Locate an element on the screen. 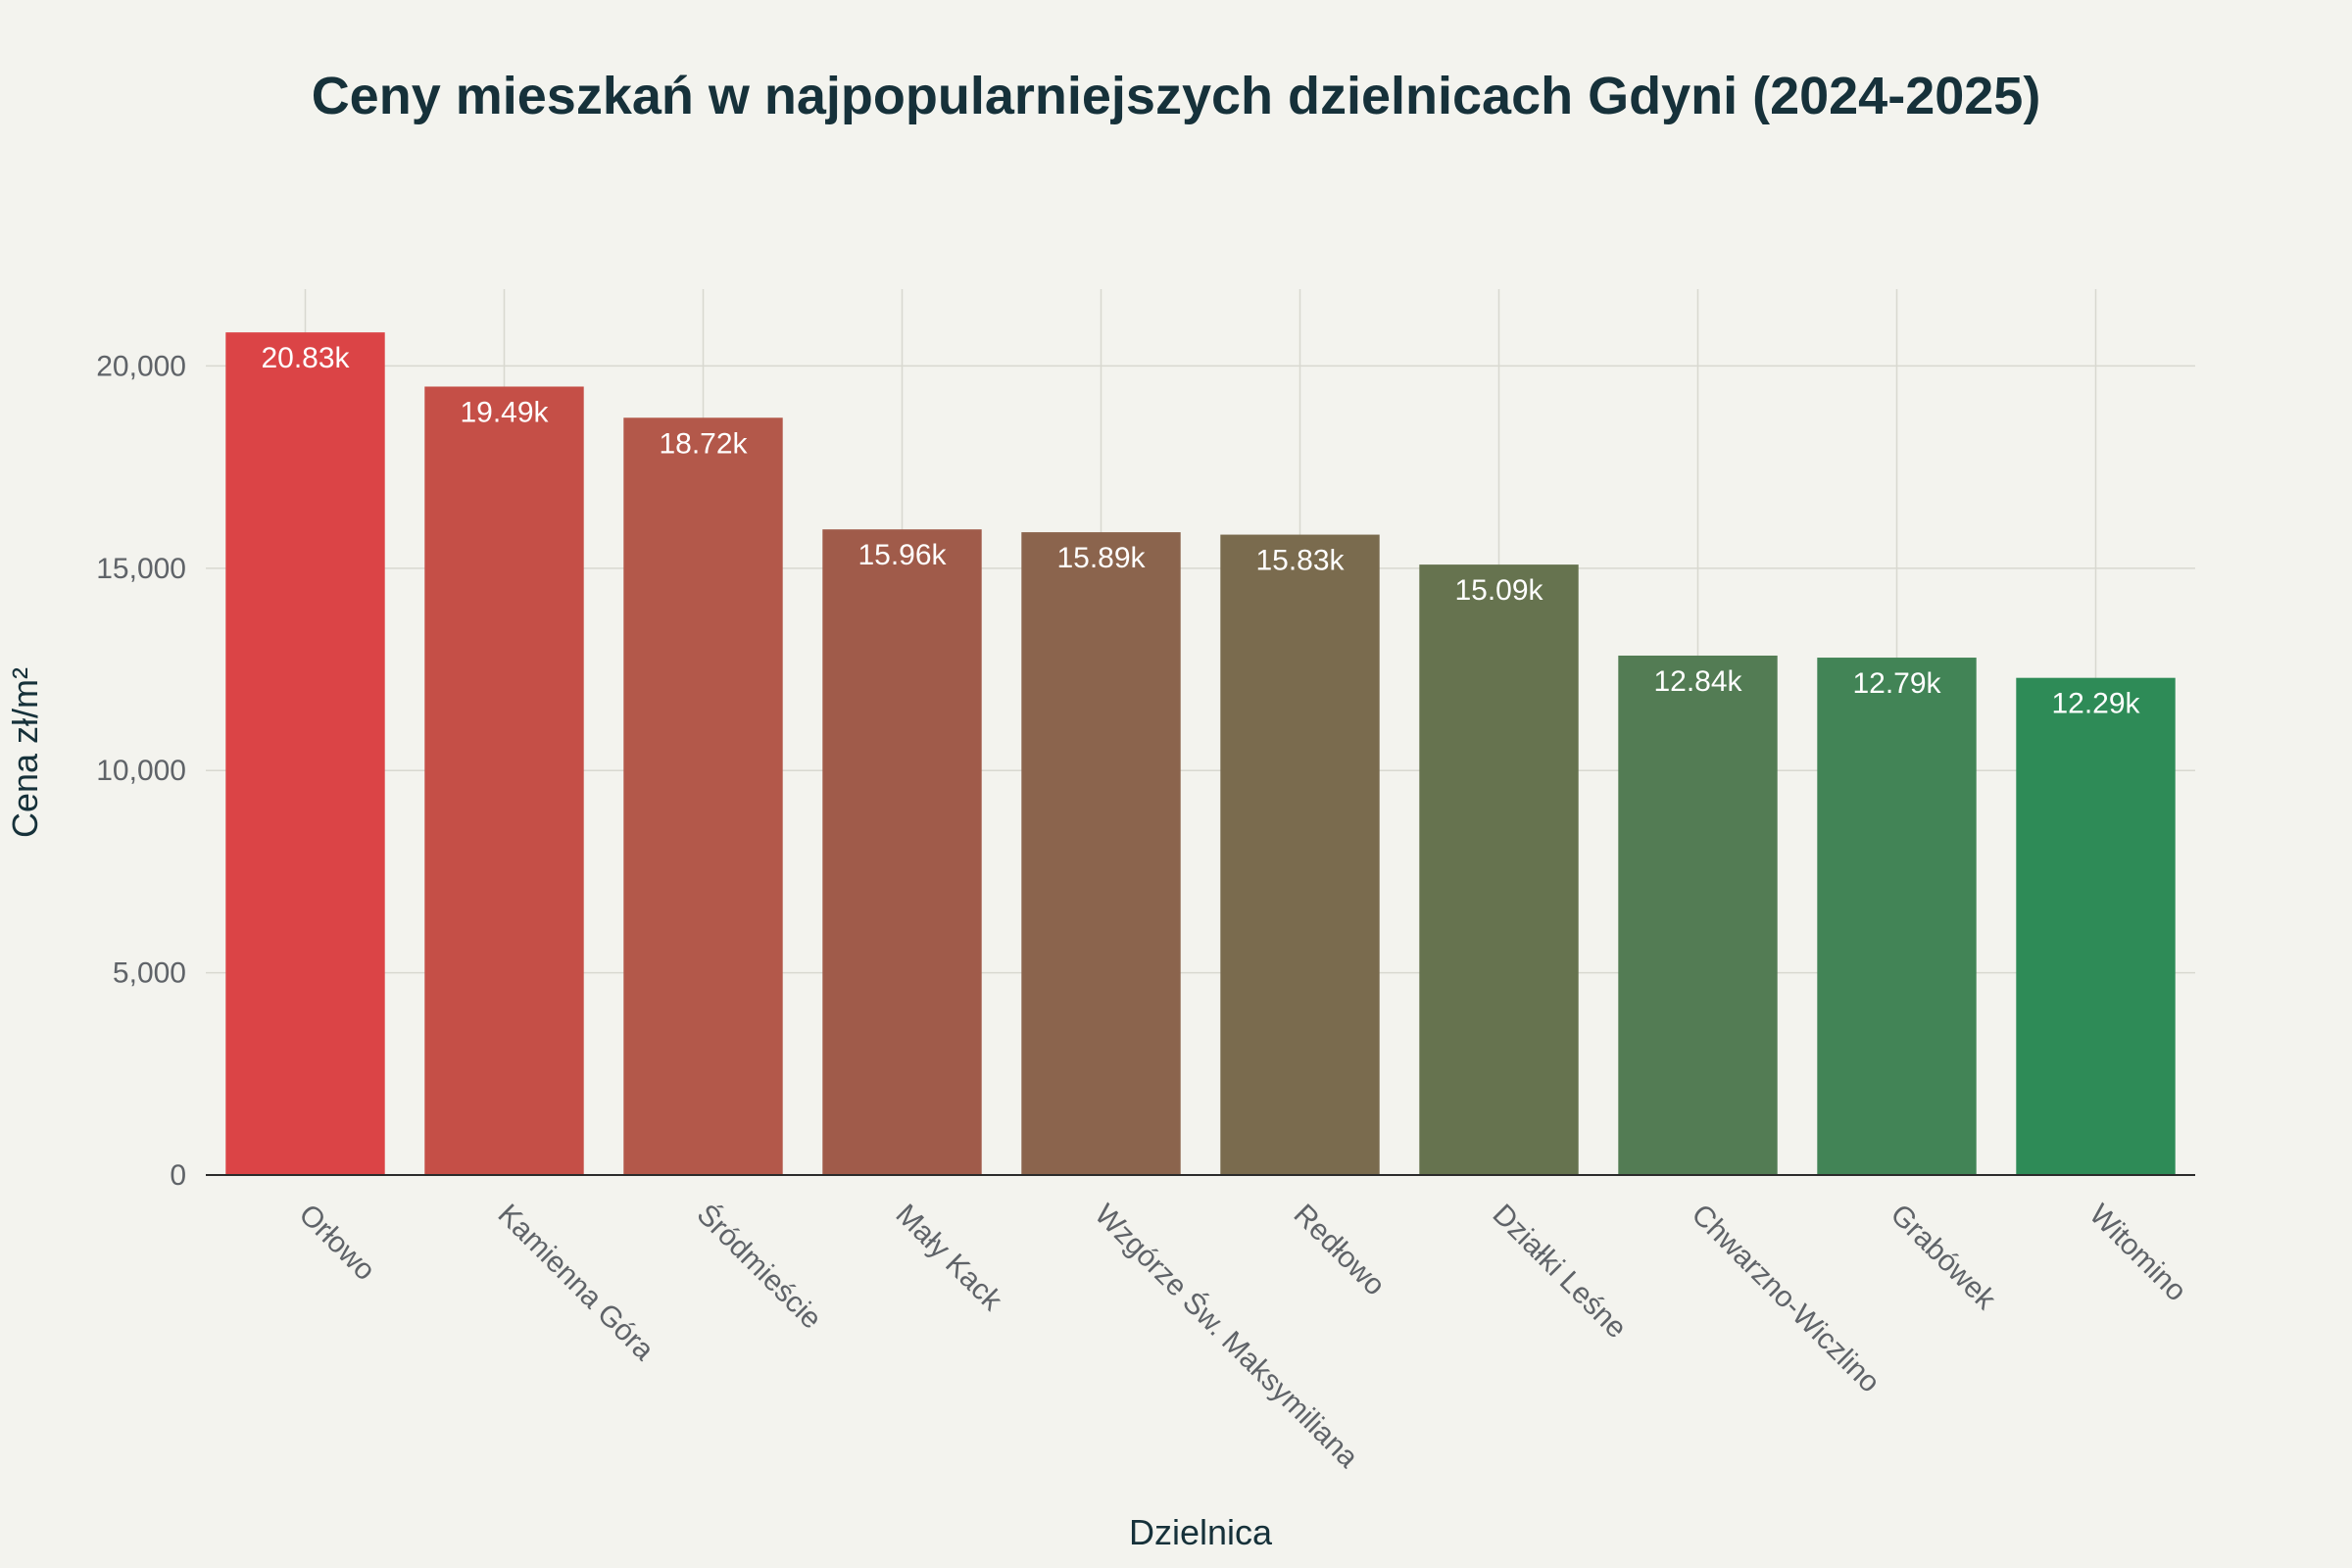  x-axis-title: Dzielnica is located at coordinates (1201, 1532).